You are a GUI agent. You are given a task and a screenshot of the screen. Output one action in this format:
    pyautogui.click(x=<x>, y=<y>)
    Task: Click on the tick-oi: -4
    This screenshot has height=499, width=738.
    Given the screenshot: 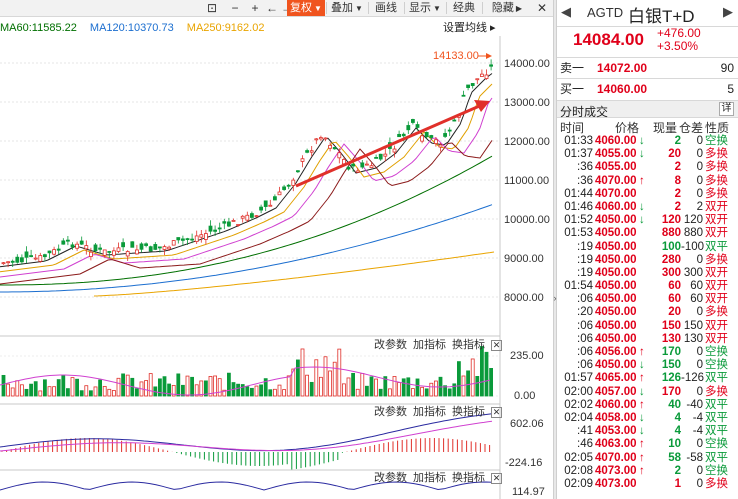 What is the action you would take?
    pyautogui.click(x=697, y=431)
    